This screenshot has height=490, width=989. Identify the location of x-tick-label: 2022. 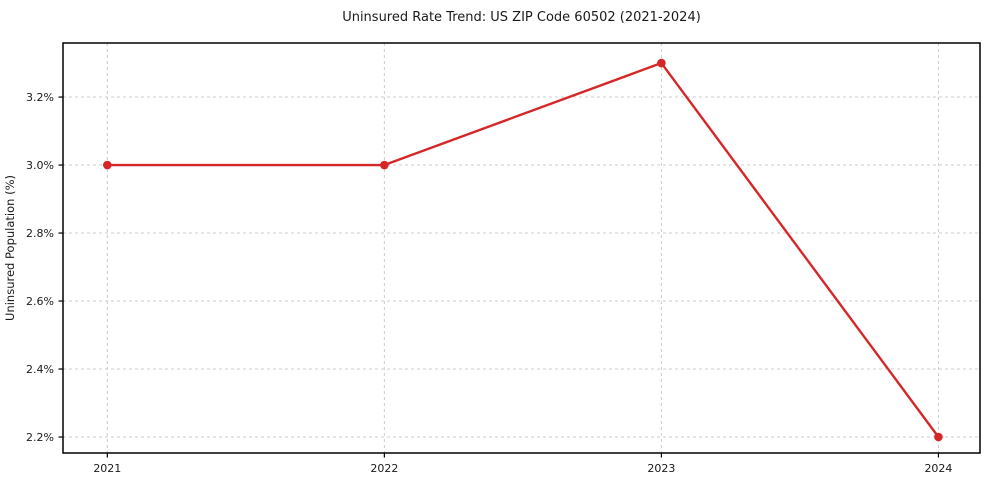
(384, 468).